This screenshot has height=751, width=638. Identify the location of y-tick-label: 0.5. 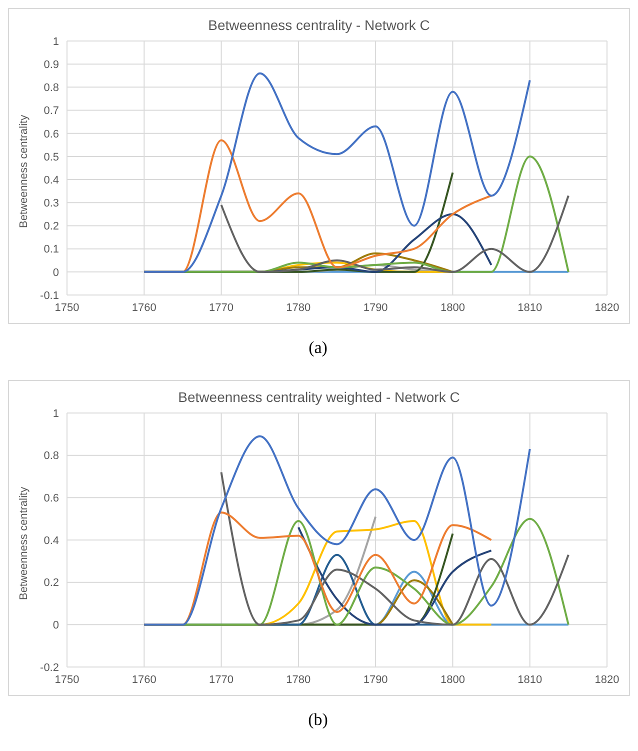
(51, 157).